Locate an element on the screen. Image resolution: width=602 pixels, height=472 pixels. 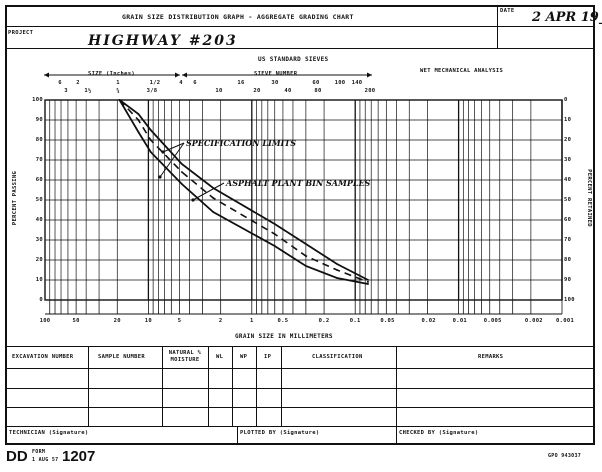
checked-label: CHECKED BY (Signature) is located at coordinates (439, 433).